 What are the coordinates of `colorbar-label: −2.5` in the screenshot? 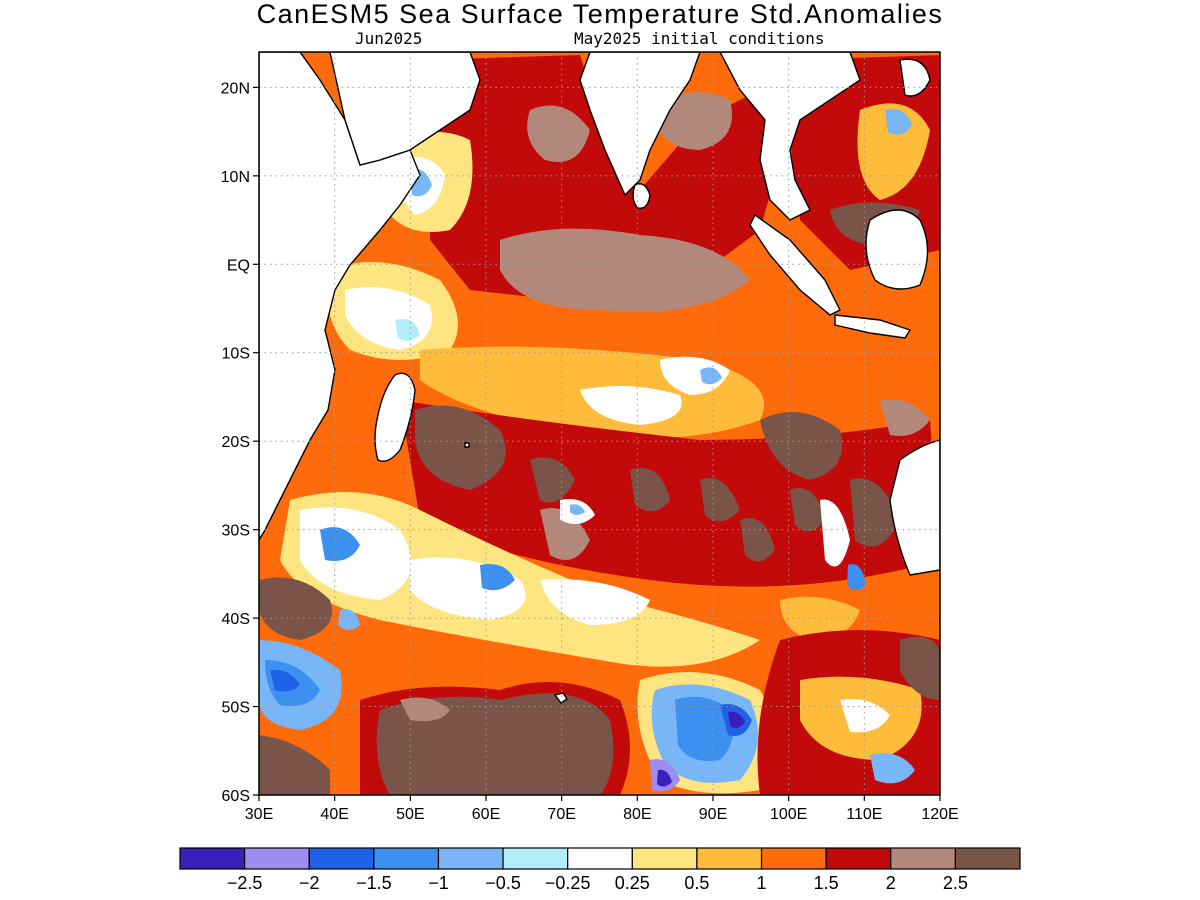 It's located at (245, 883).